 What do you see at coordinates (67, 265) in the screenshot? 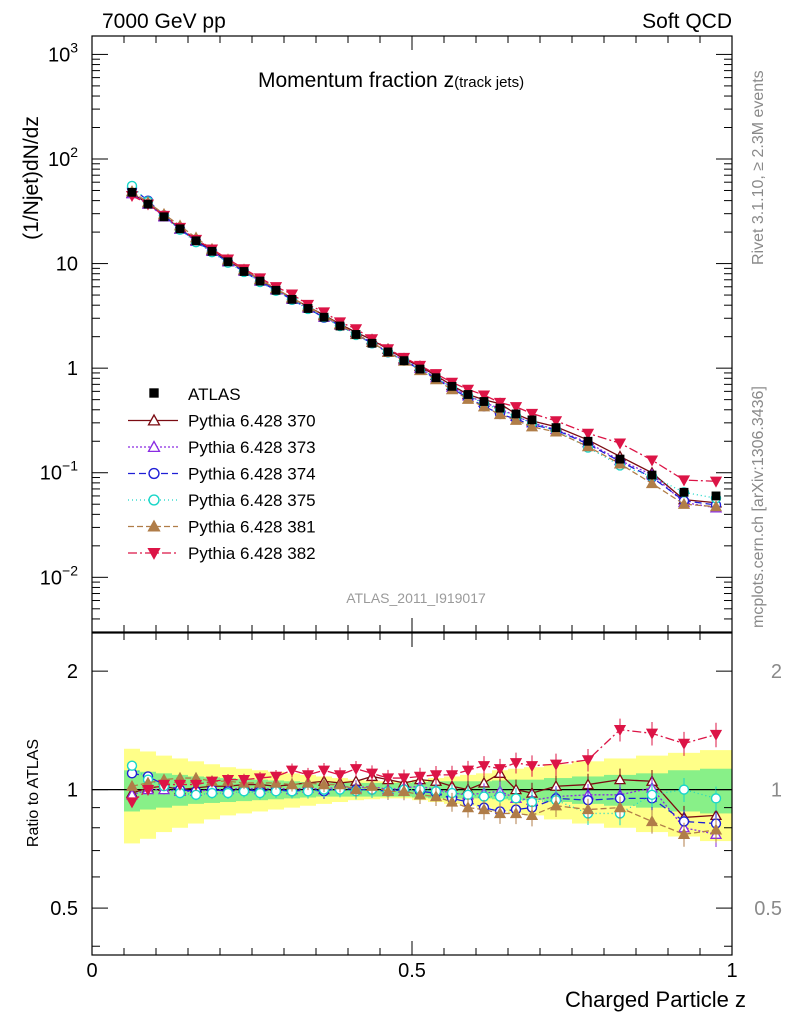
I see `y-tick-label: 10` at bounding box center [67, 265].